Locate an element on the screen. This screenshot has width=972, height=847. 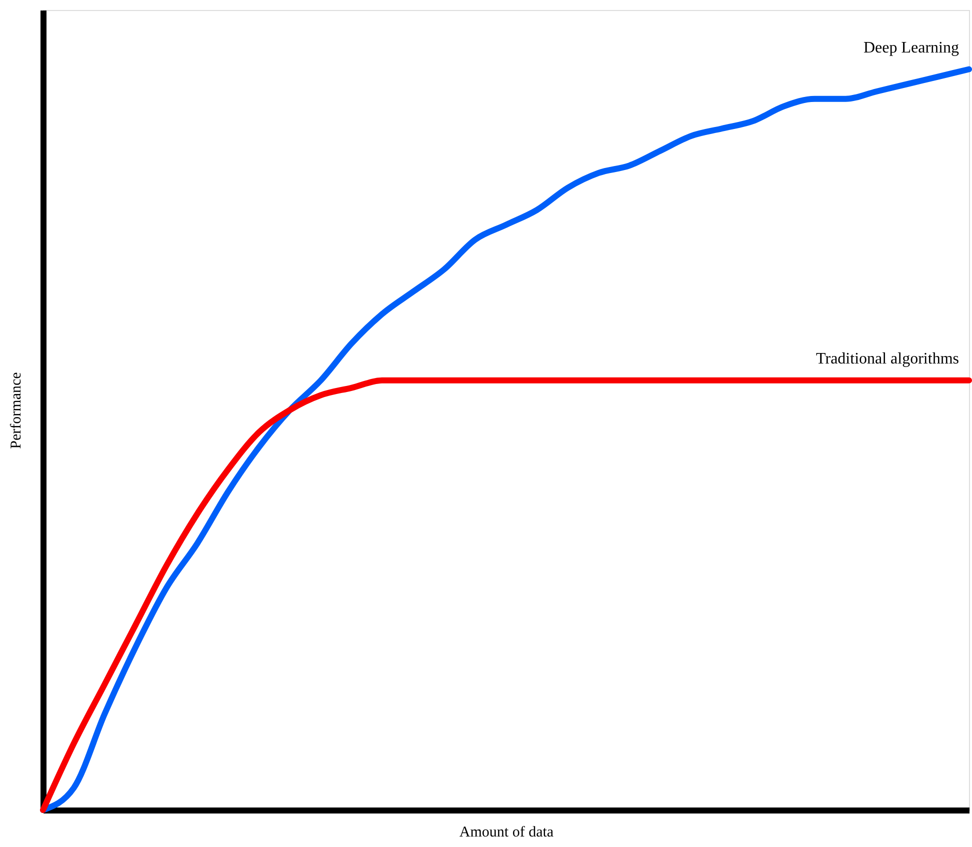
x-axis-title: Amount of data is located at coordinates (506, 832).